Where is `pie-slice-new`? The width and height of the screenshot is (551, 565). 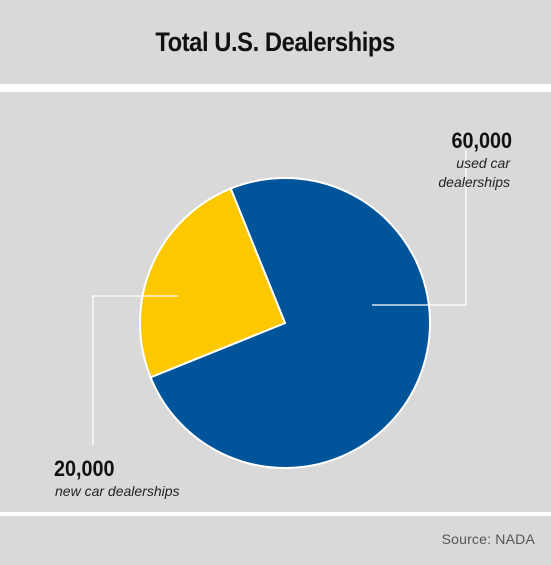
pie-slice-new is located at coordinates (212, 283).